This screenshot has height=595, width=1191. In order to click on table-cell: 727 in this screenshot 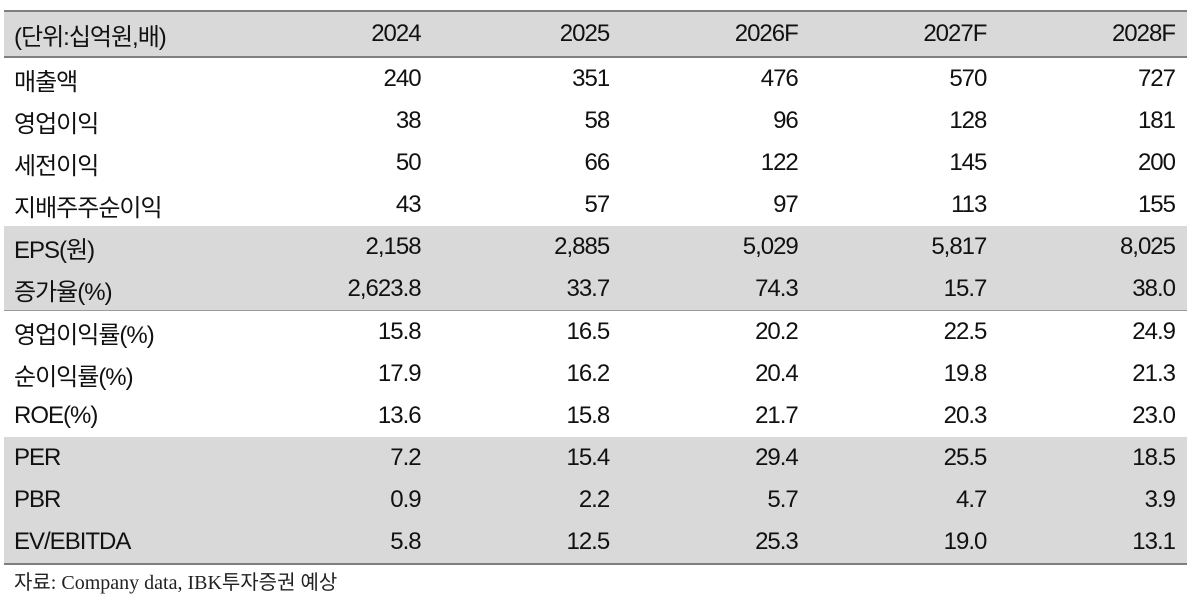, I will do `click(1156, 78)`.